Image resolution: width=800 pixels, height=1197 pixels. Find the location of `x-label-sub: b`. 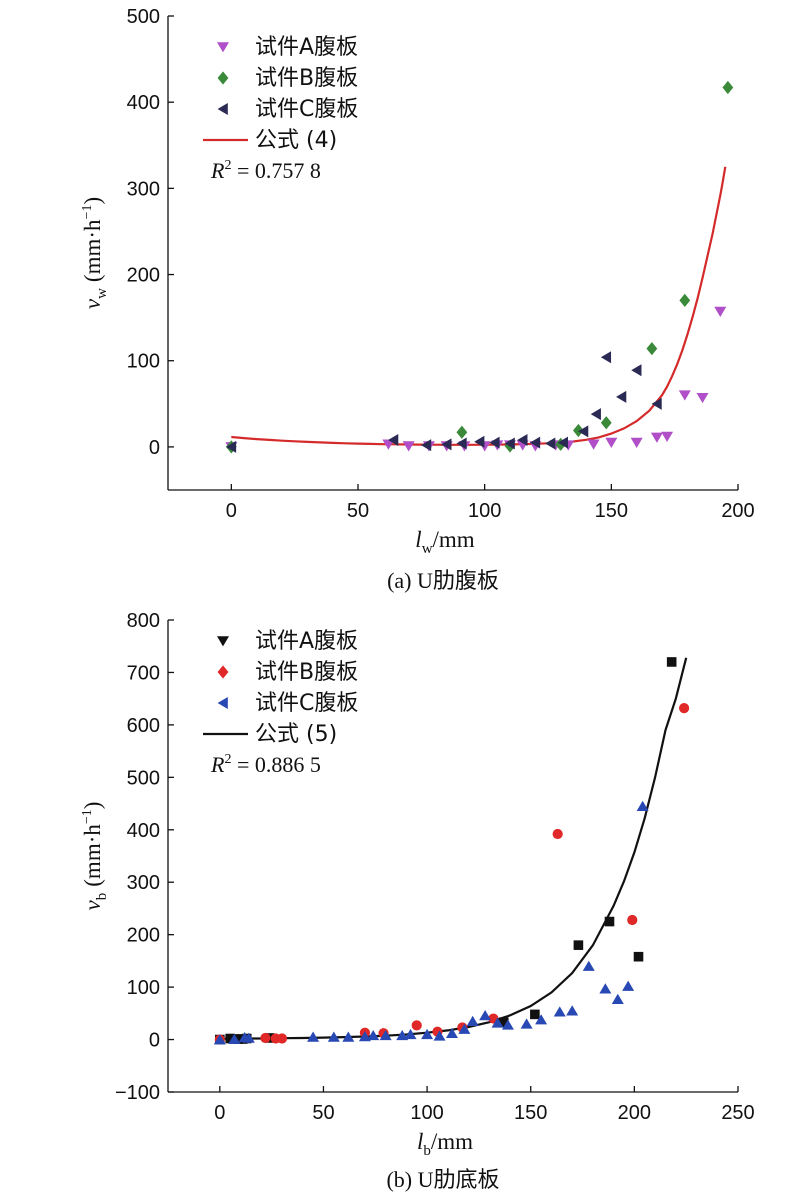

x-label-sub: b is located at coordinates (427, 1151).